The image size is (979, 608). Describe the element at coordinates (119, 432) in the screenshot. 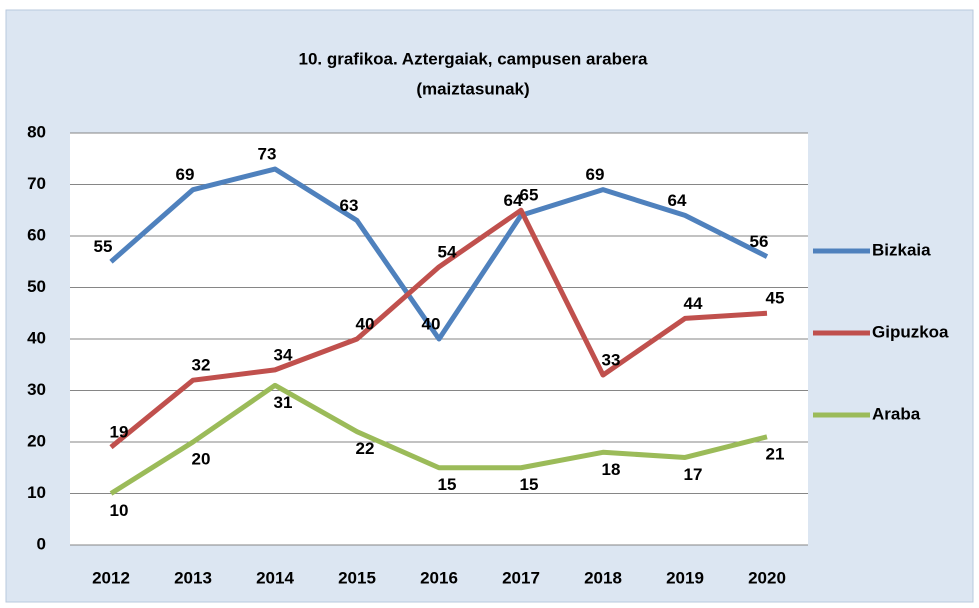

I see `data-label: 19` at that location.